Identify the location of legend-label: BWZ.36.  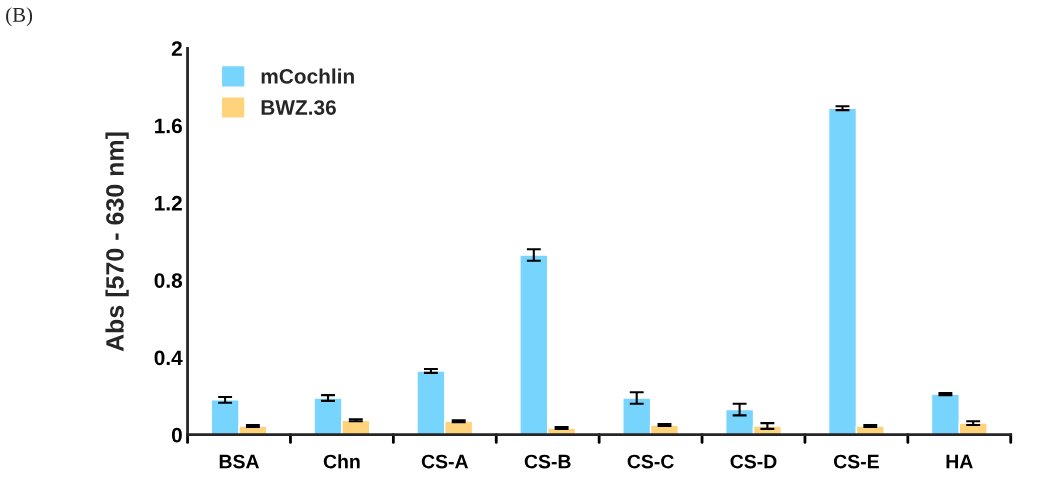
(298, 107).